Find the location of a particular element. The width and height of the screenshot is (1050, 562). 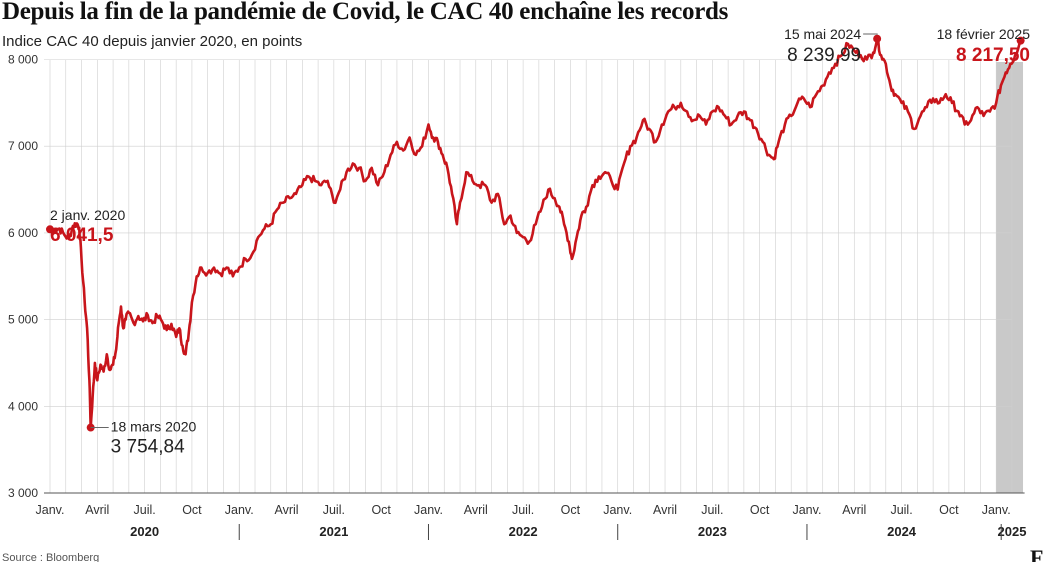

y-tick-label: 8 000 is located at coordinates (23, 60).